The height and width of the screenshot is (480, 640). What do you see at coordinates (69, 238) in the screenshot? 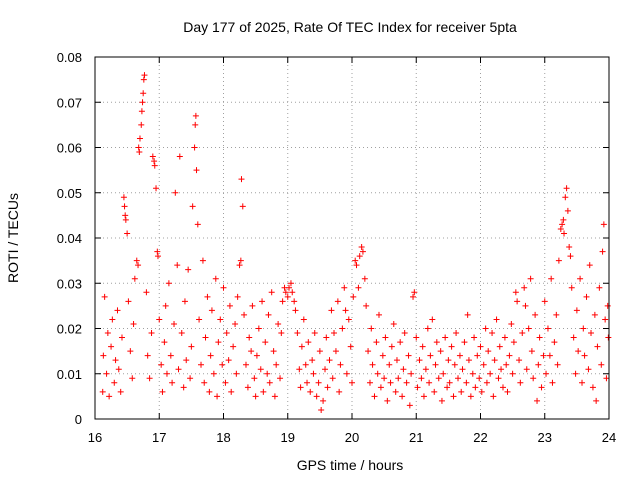
I see `y-axis-tick-labels: 0 0.01 0.02 0.03 0.04 0.05 0.06 0.07 0.08` at bounding box center [69, 238].